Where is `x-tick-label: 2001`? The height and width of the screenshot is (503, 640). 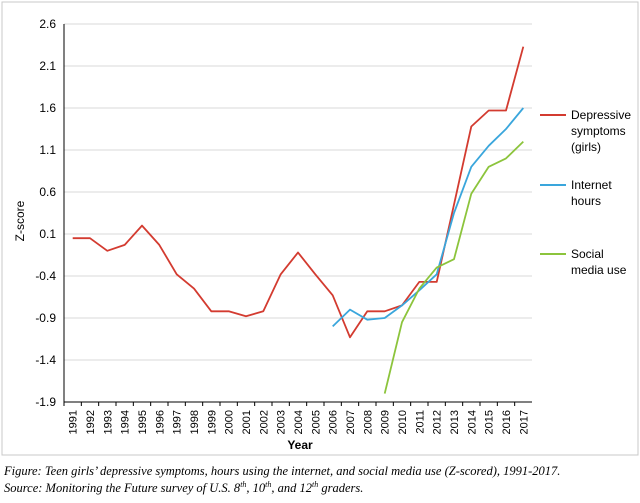 x-tick-label: 2001 is located at coordinates (247, 422).